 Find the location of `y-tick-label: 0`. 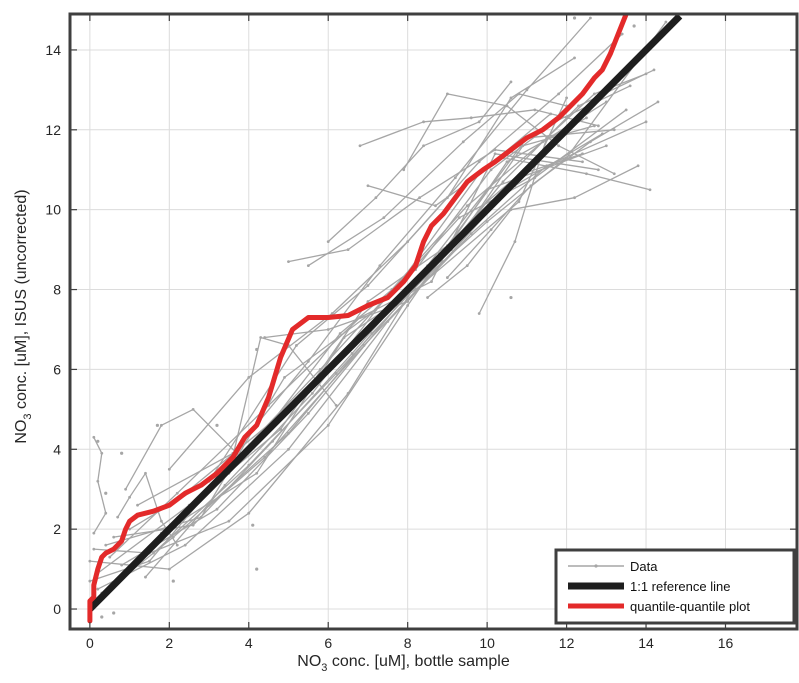

y-tick-label: 0 is located at coordinates (57, 609).